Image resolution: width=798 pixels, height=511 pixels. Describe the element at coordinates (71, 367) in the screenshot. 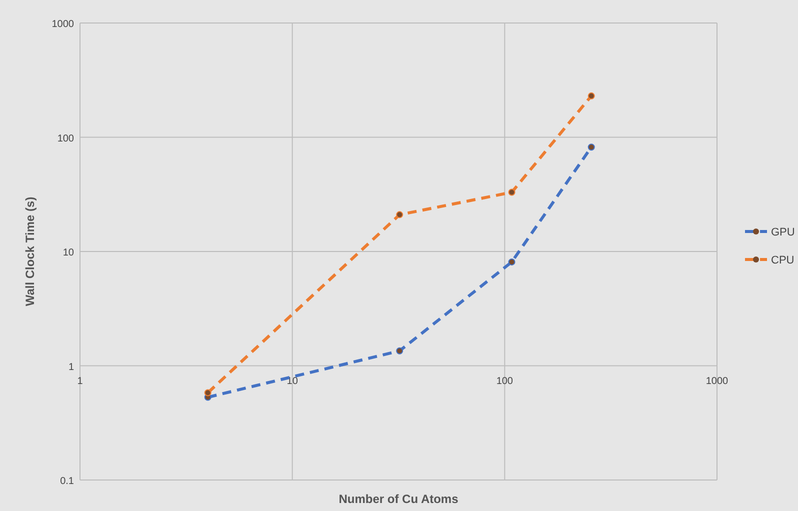

I see `y-tick-label: 1` at that location.